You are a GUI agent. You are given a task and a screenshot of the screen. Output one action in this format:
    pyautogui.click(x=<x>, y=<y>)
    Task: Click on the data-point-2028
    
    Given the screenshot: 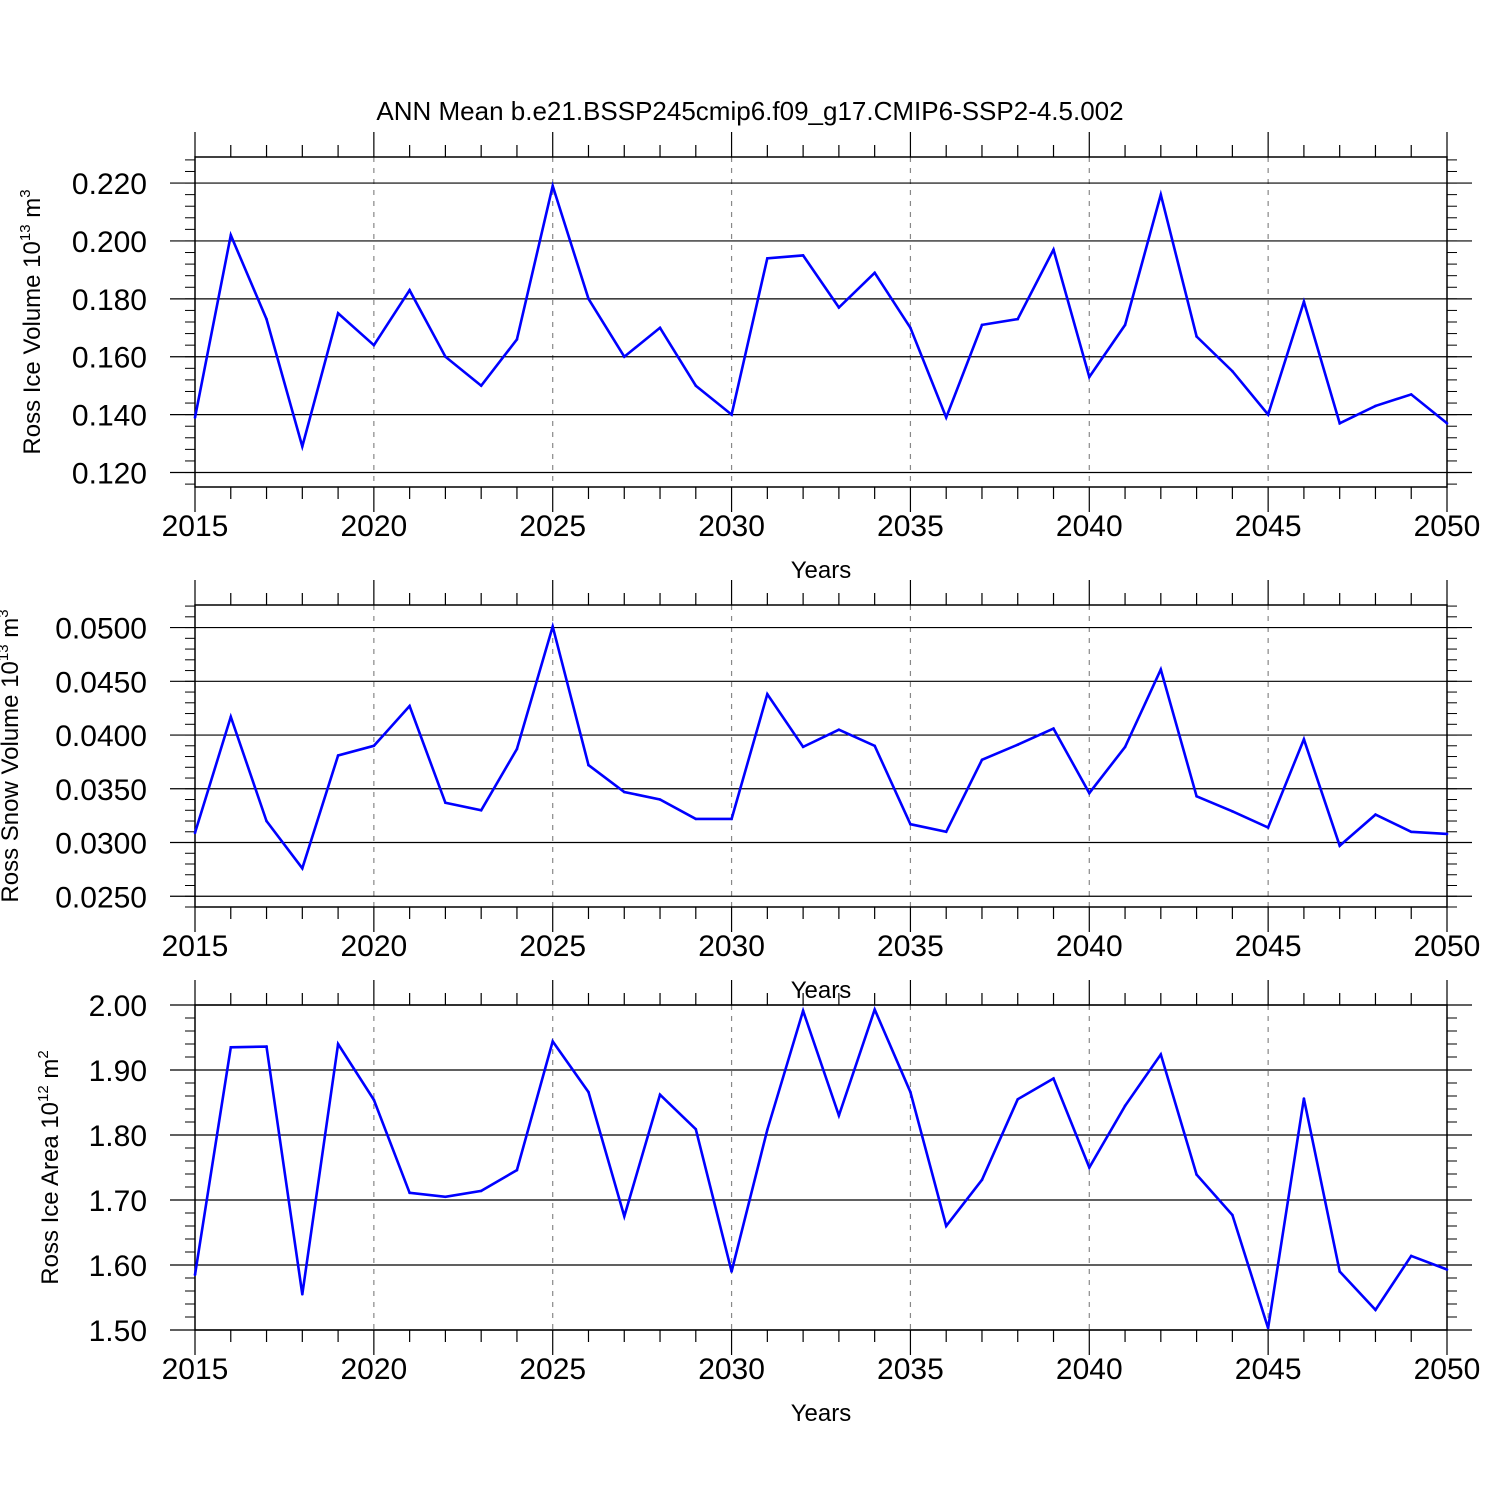 What is the action you would take?
    pyautogui.click(x=660, y=799)
    